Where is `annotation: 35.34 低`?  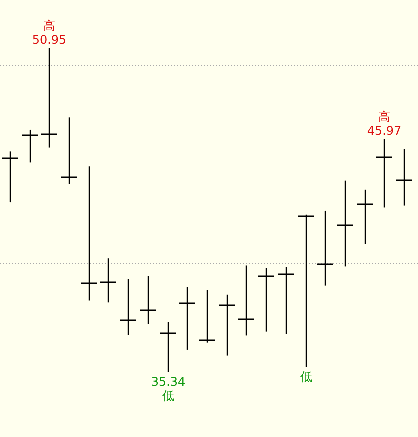 annotation: 35.34 低 is located at coordinates (168, 389).